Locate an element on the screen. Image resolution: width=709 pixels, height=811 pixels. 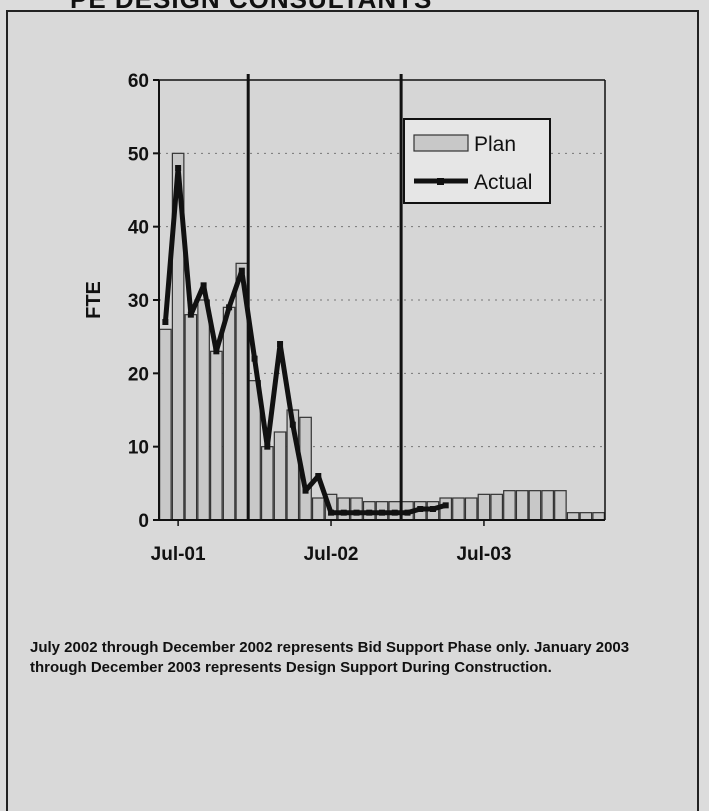
legend-plan-label: Plan is located at coordinates (495, 144).